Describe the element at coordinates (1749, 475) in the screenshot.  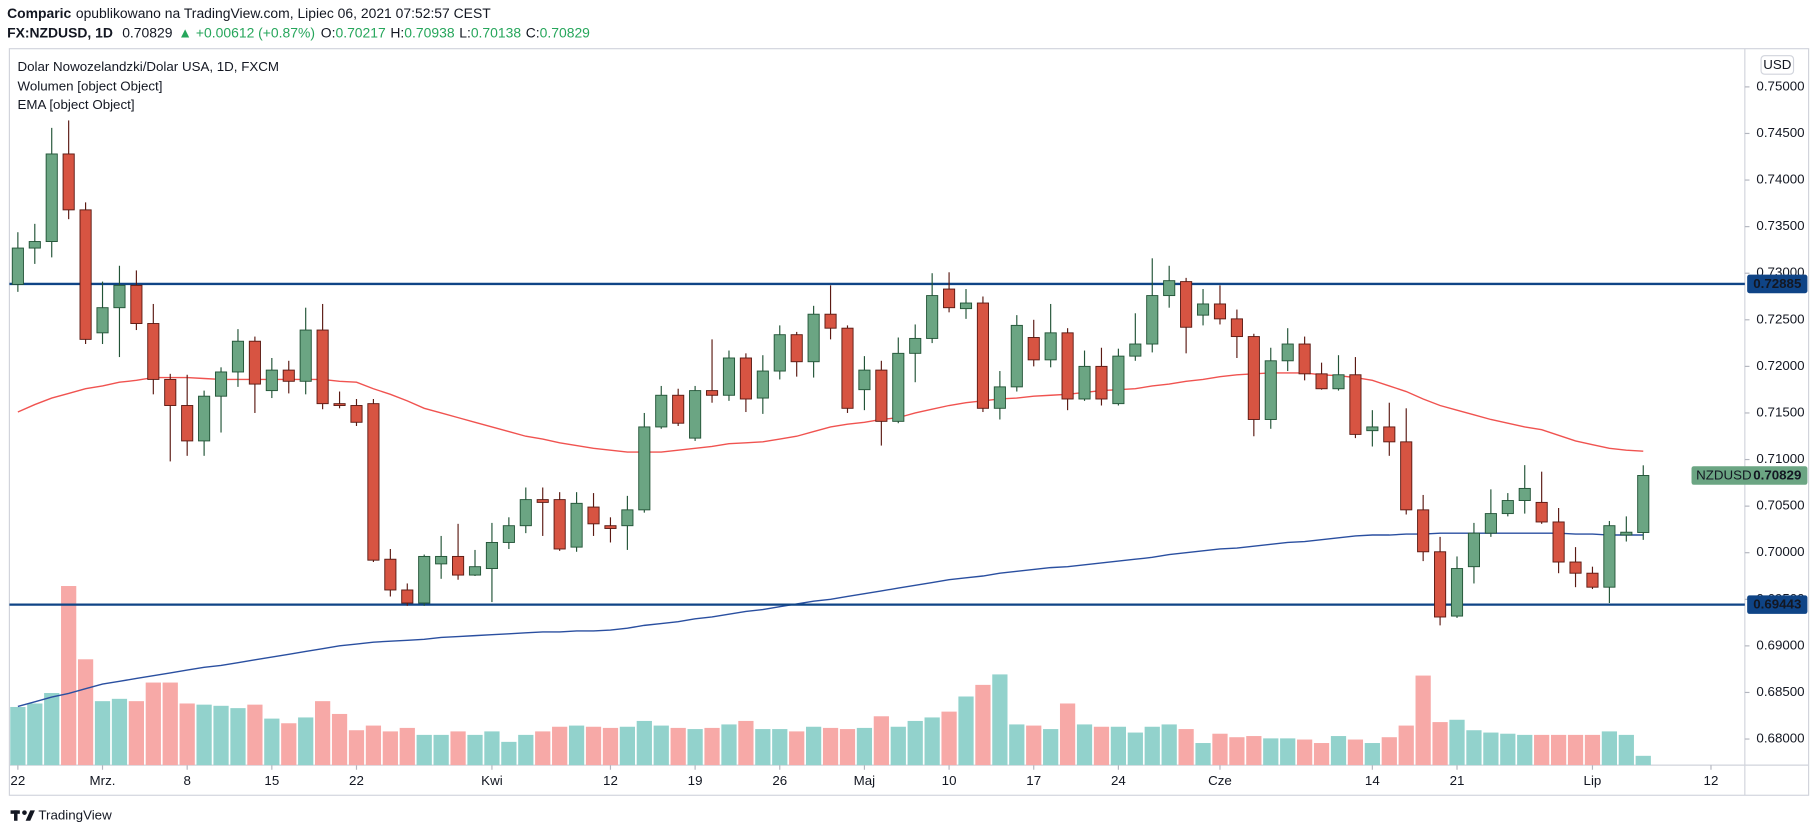
I see `last-price-box` at that location.